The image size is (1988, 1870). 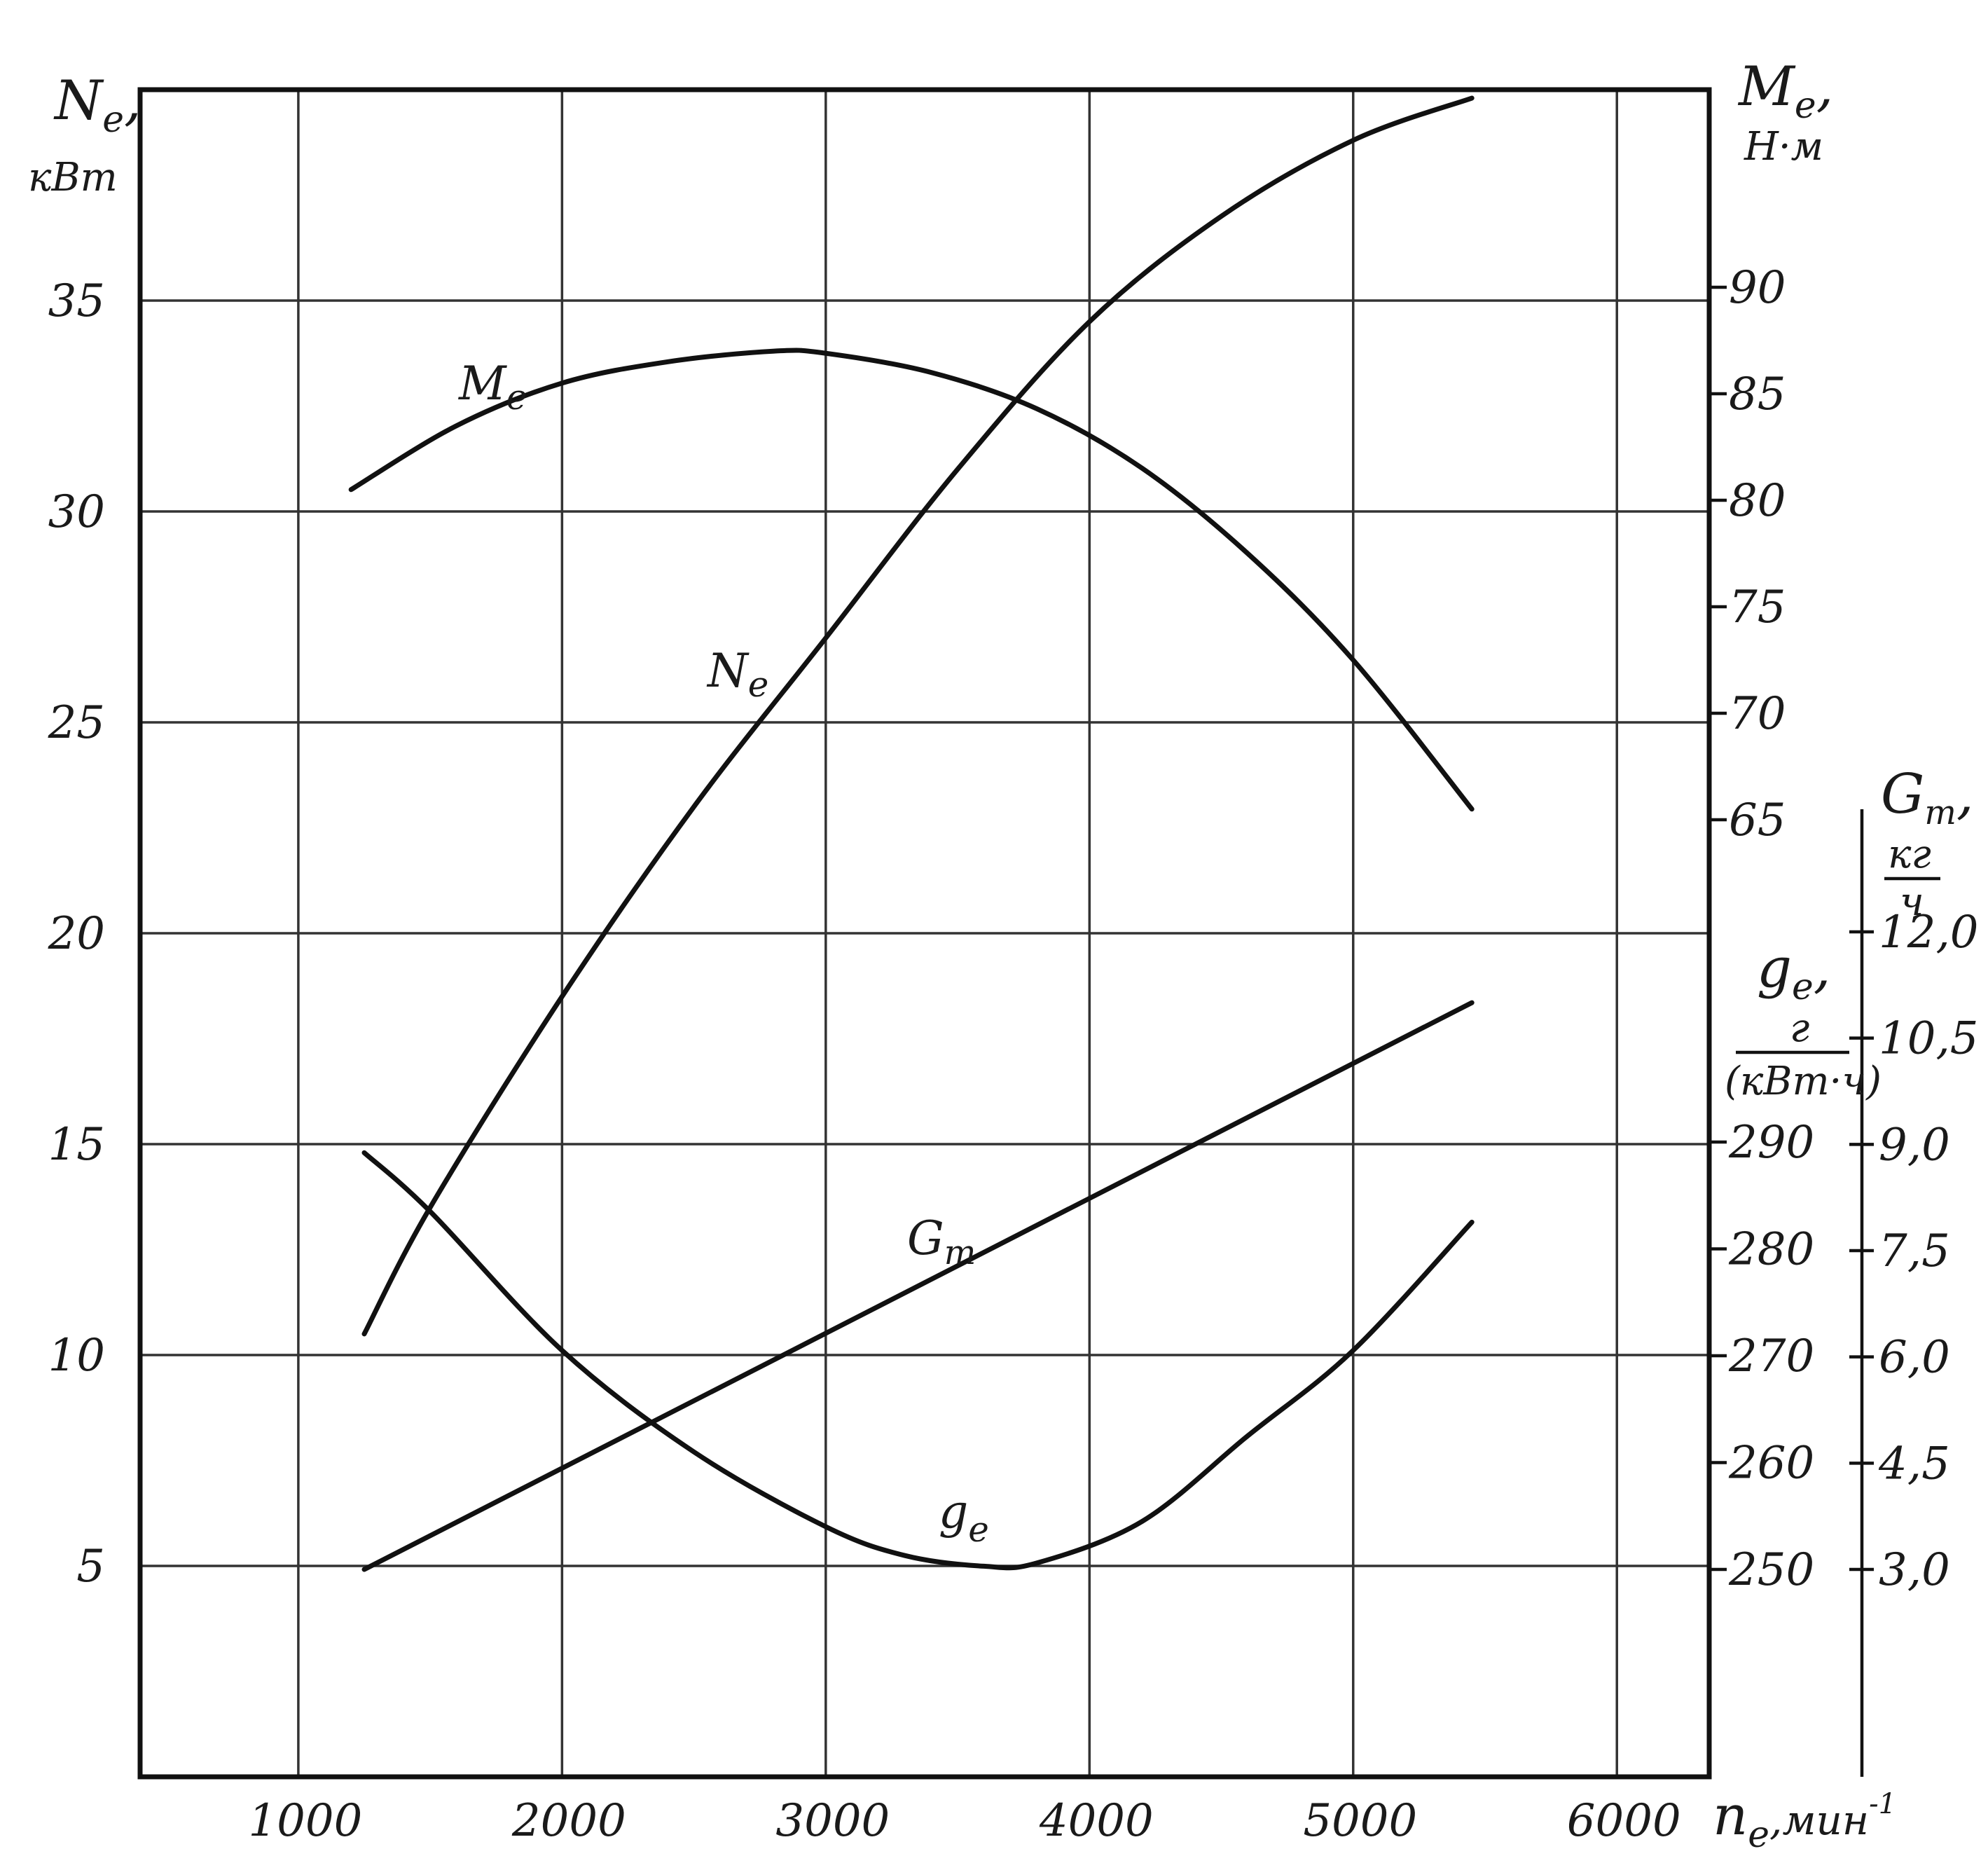 I want to click on torque-tick-label-85: 85, so click(x=1757, y=394).